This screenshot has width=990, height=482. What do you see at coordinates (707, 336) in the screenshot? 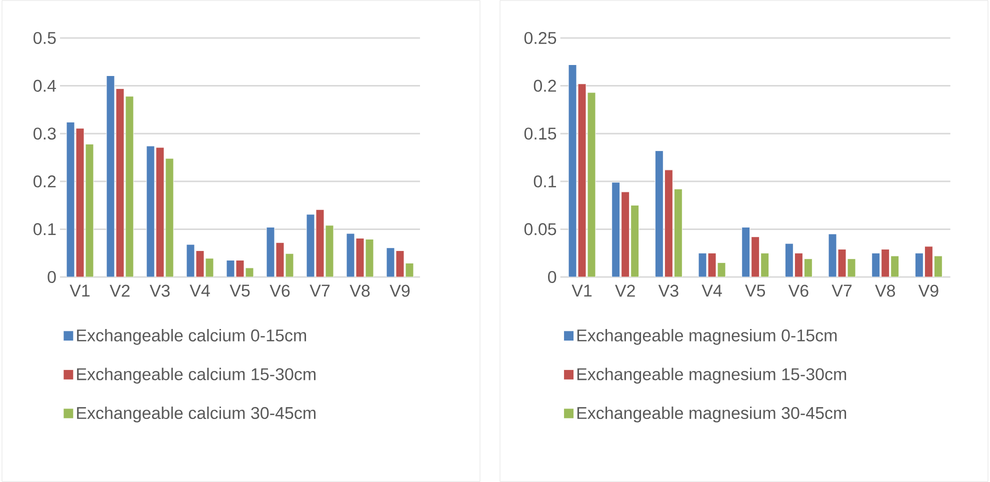
I see `legend-label: Exchangeable magnesium 0-15cm` at bounding box center [707, 336].